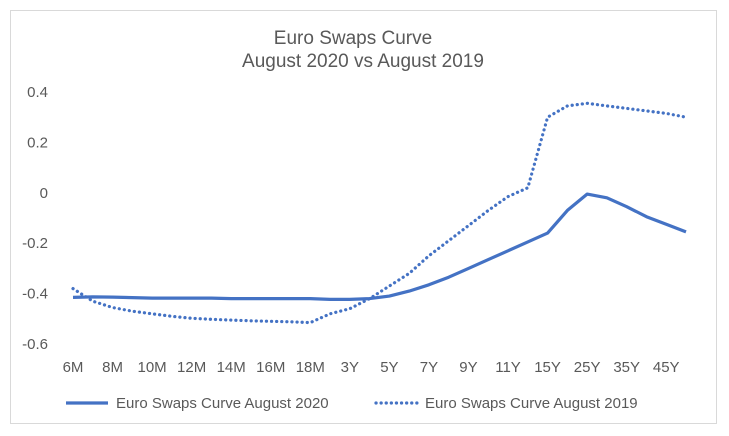 Image resolution: width=729 pixels, height=436 pixels. What do you see at coordinates (531, 403) in the screenshot?
I see `legend-label: Euro Swaps Curve August 2019` at bounding box center [531, 403].